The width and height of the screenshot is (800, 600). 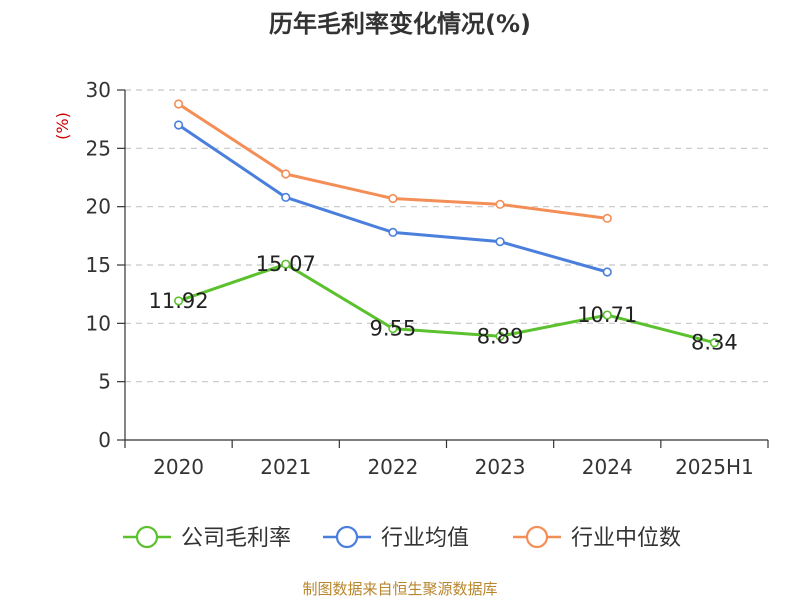 I want to click on y-tick-label: 5, so click(x=104, y=382).